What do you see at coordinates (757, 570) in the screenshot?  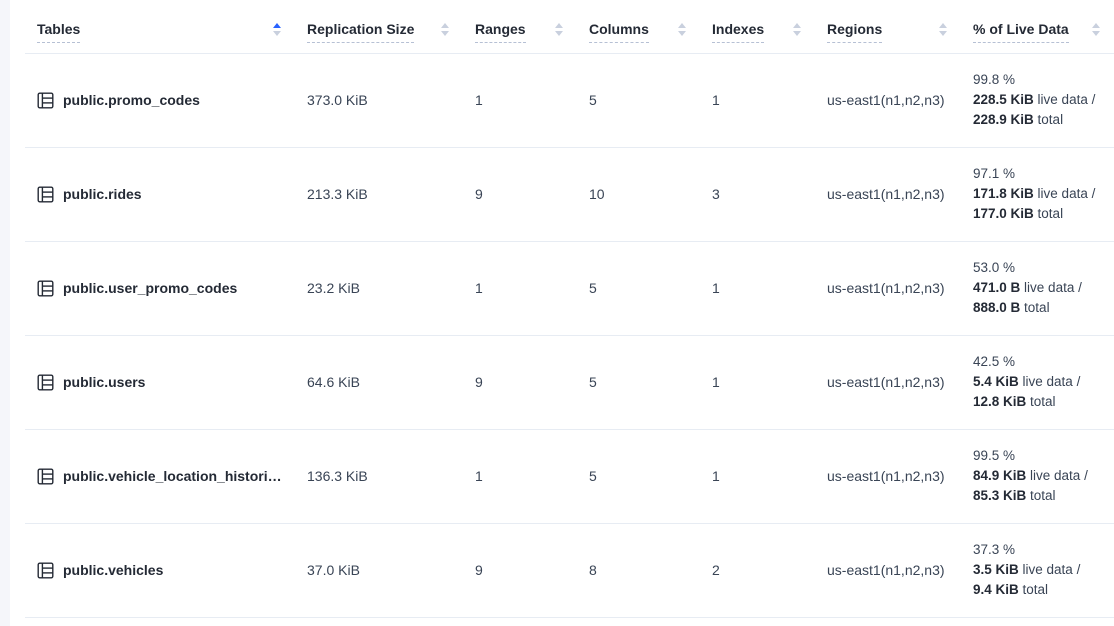 I see `indexes-value: 2` at bounding box center [757, 570].